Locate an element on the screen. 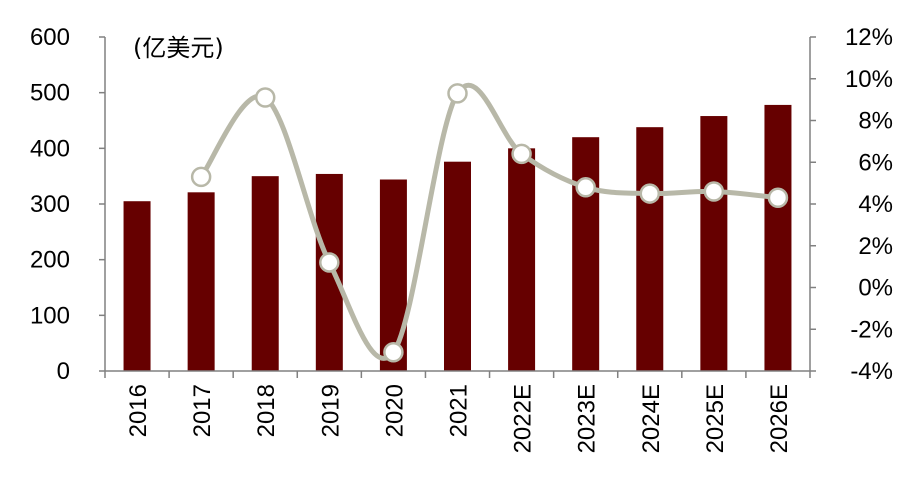  left-tick-label: 400 is located at coordinates (50, 148).